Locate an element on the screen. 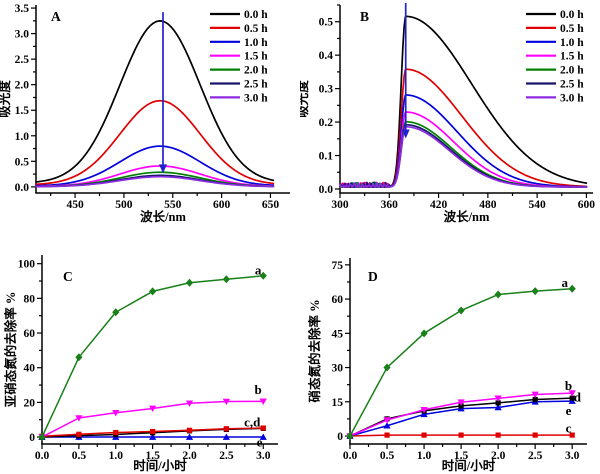 The height and width of the screenshot is (474, 600). svg-text: 0.4 is located at coordinates (326, 56).